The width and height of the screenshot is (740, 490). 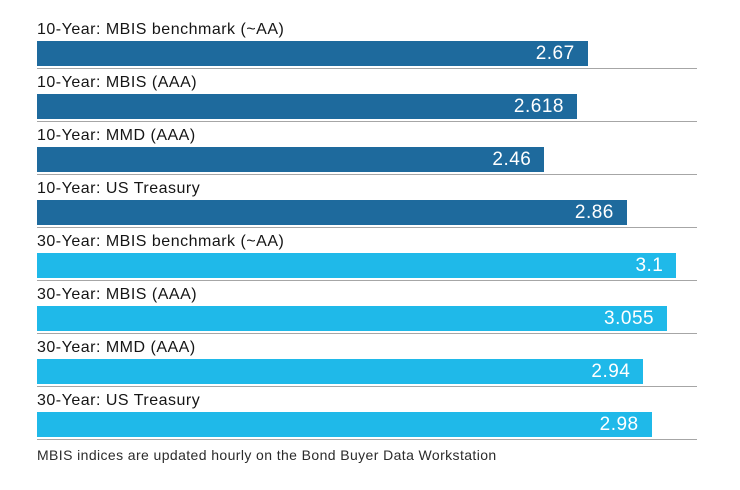 What do you see at coordinates (352, 318) in the screenshot?
I see `bar: 3.055` at bounding box center [352, 318].